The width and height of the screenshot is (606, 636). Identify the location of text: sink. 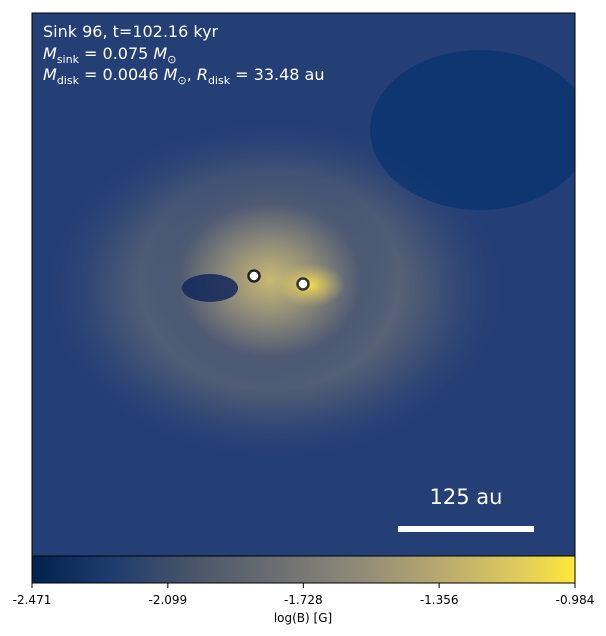
(68, 59).